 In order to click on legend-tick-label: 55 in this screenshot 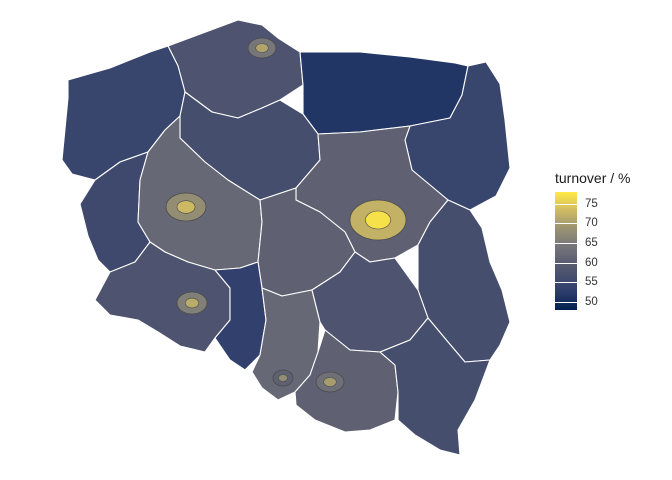, I will do `click(591, 282)`.